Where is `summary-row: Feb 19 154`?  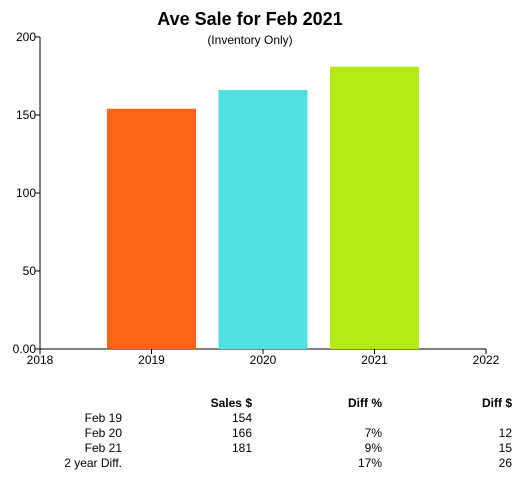 summary-row: Feb 19 154 is located at coordinates (260, 418).